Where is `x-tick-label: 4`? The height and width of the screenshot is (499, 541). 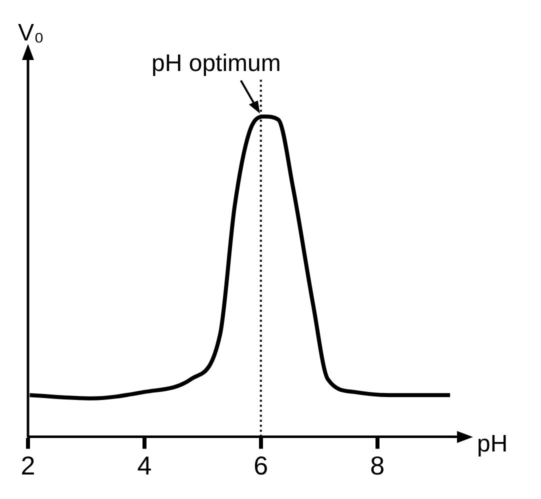 x-tick-label: 4 is located at coordinates (144, 465).